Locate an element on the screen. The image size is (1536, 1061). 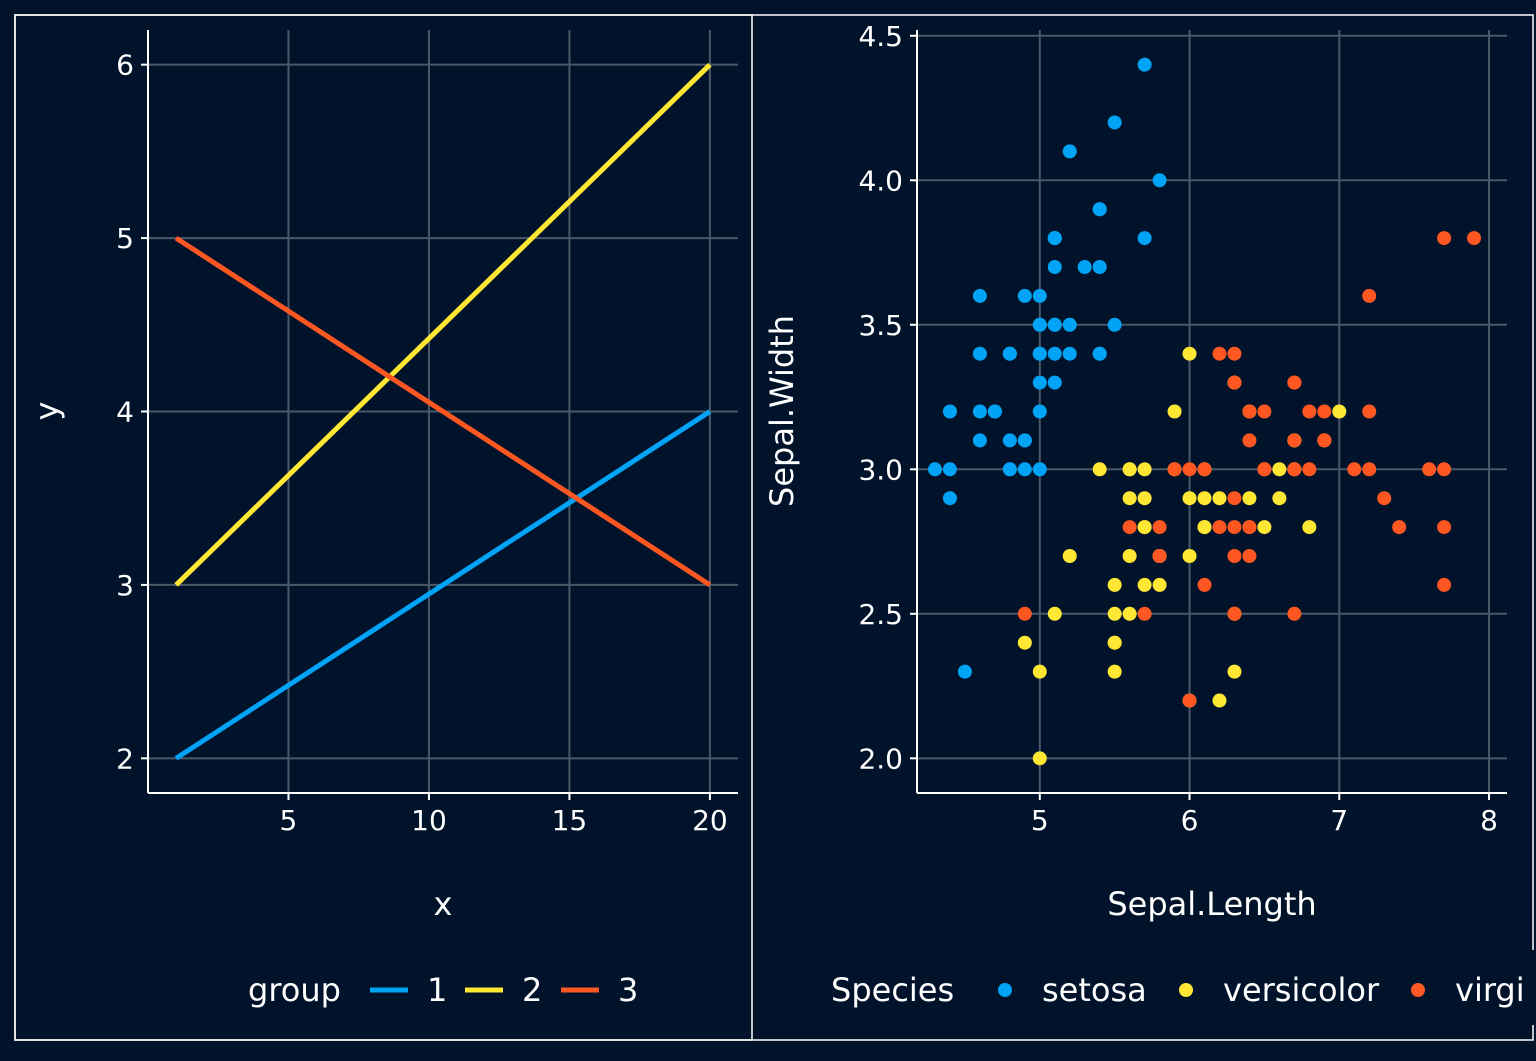
left-x-tick-label: 15 is located at coordinates (570, 820).